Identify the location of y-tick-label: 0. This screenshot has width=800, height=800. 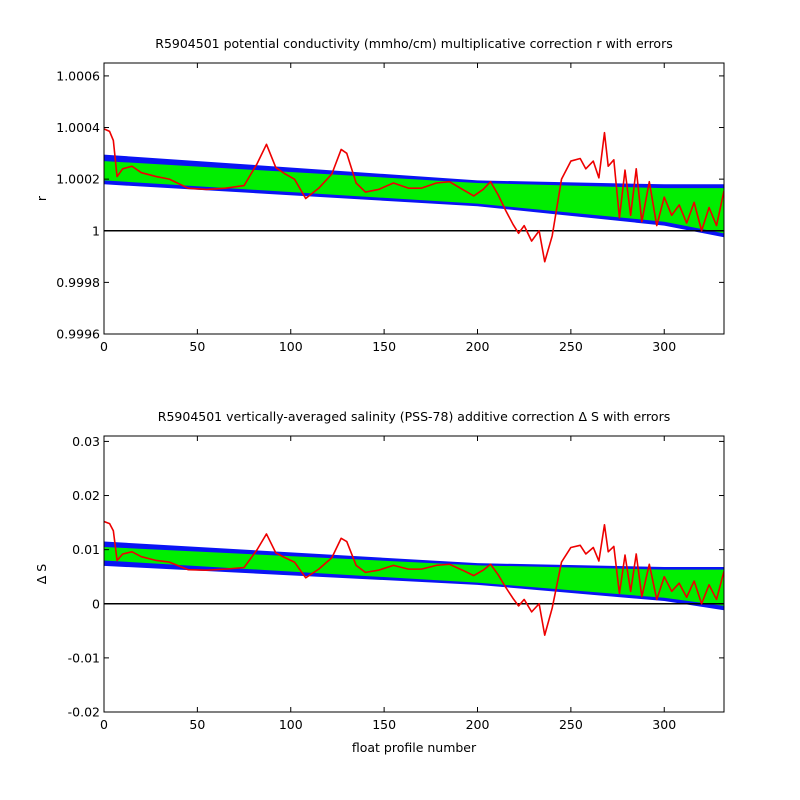
(96, 603).